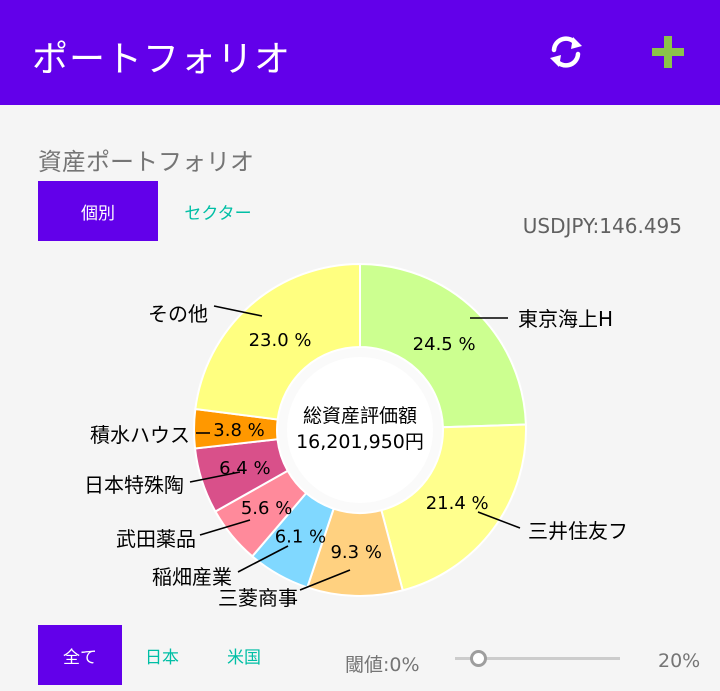  What do you see at coordinates (300, 536) in the screenshot?
I see `slice-value-label: 6.1 %` at bounding box center [300, 536].